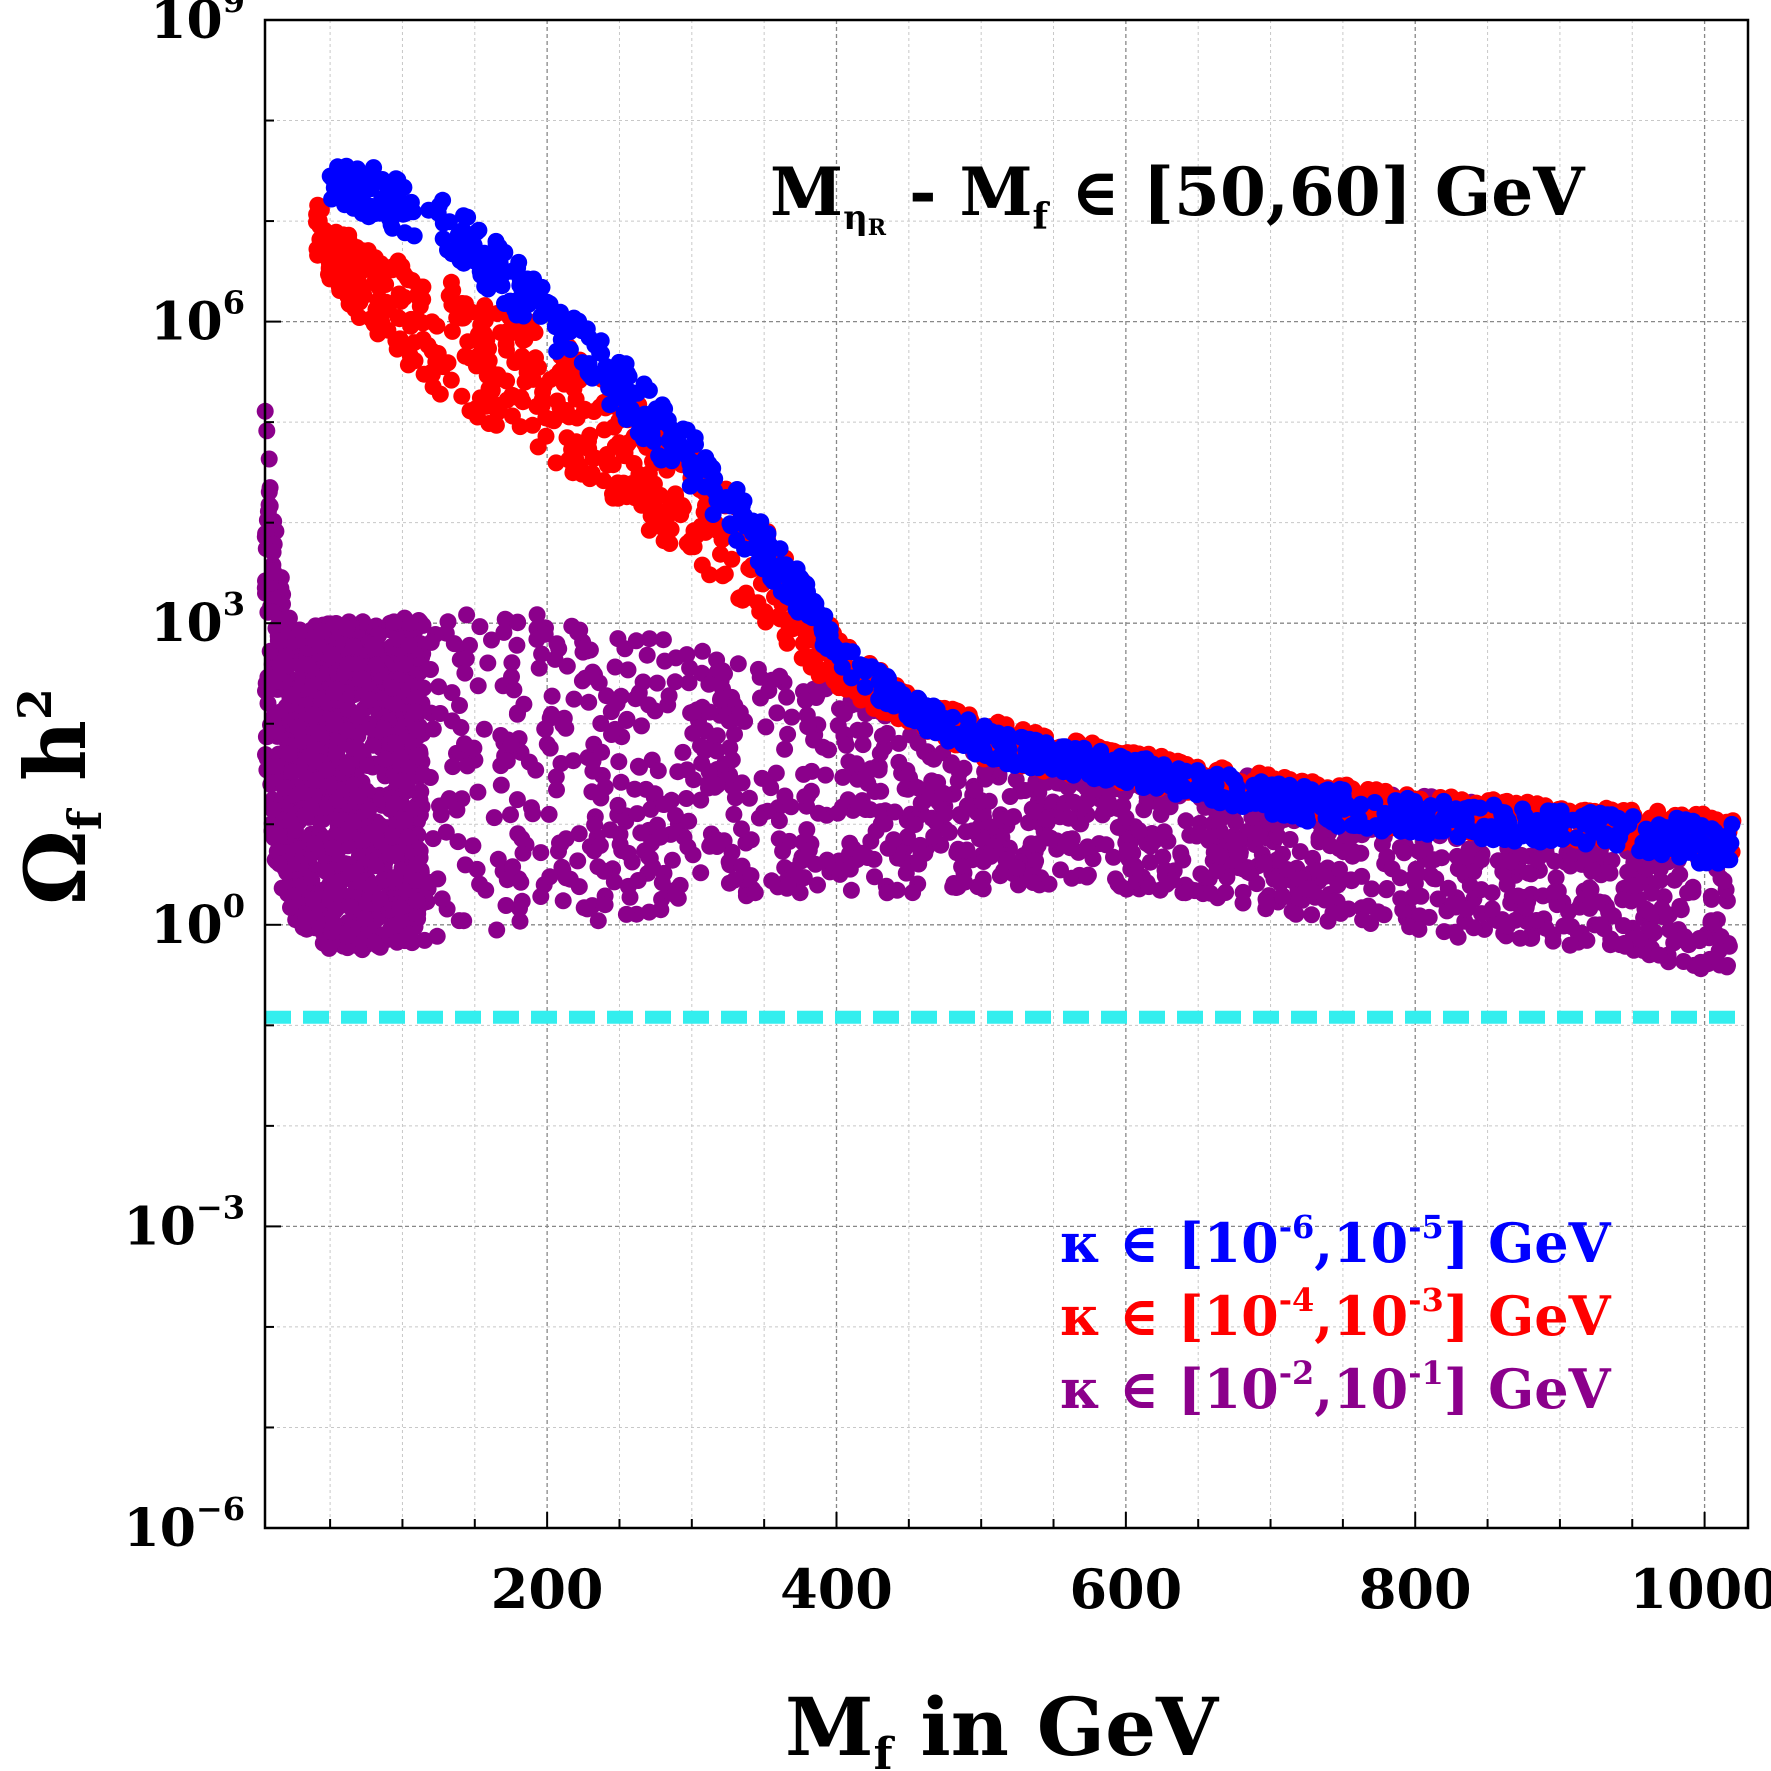 The height and width of the screenshot is (1771, 1771). Describe the element at coordinates (829, 1725) in the screenshot. I see `x-axis-label-main: M` at that location.